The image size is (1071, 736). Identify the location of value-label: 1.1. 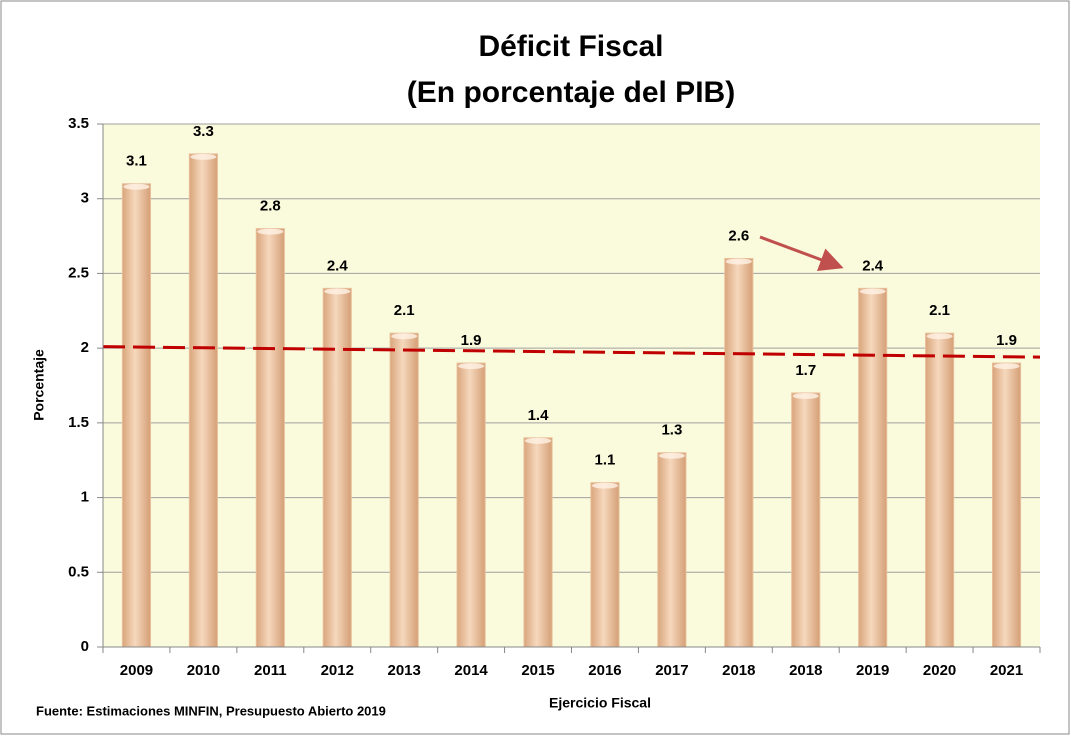
(605, 460).